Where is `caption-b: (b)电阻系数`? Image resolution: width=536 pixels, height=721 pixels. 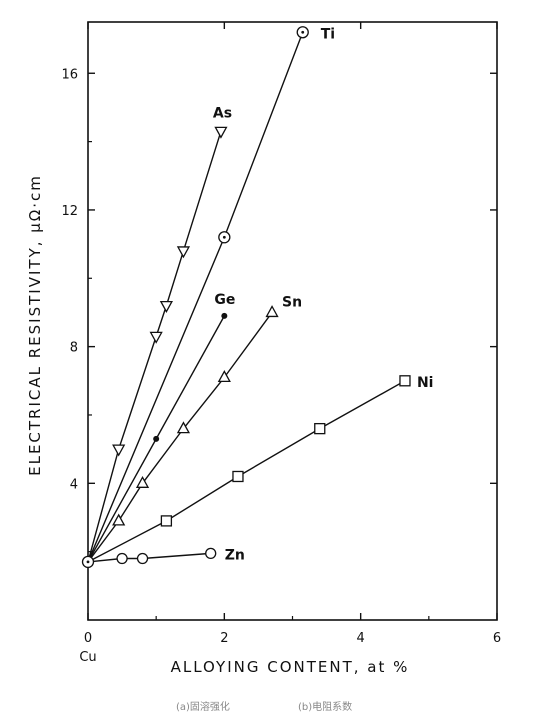 caption-b: (b)电阻系数 is located at coordinates (325, 707).